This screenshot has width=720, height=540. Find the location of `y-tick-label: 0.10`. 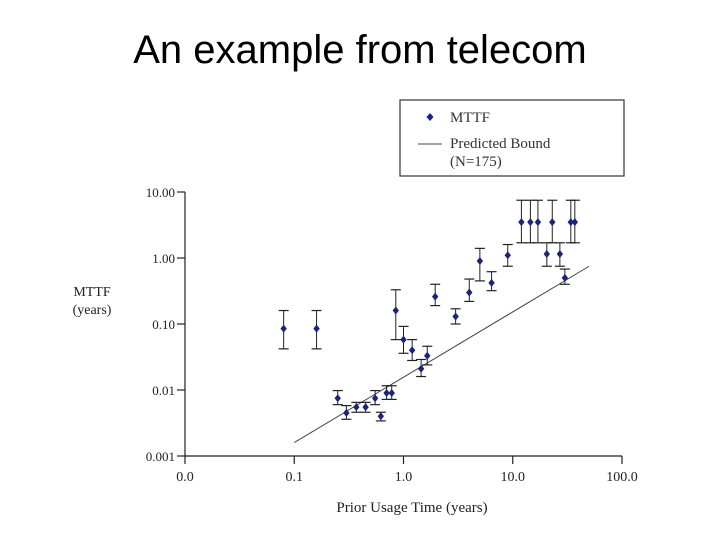

y-tick-label: 0.10 is located at coordinates (163, 324).